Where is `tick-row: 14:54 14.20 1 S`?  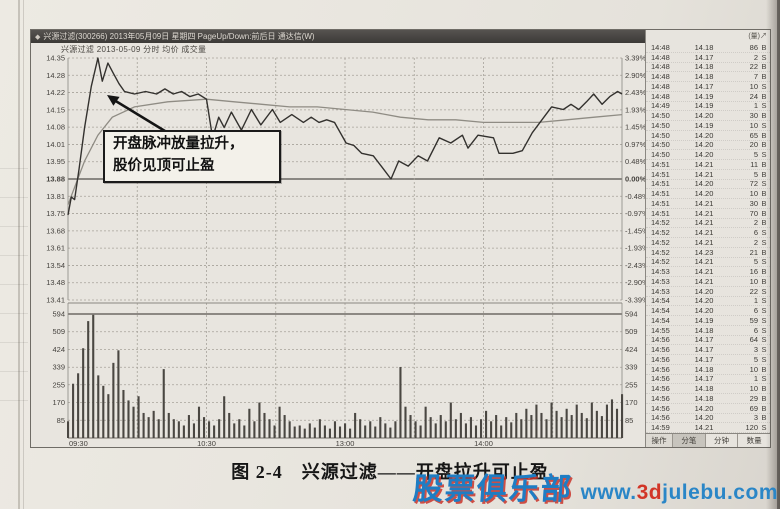 tick-row: 14:54 14.20 1 S is located at coordinates (708, 301).